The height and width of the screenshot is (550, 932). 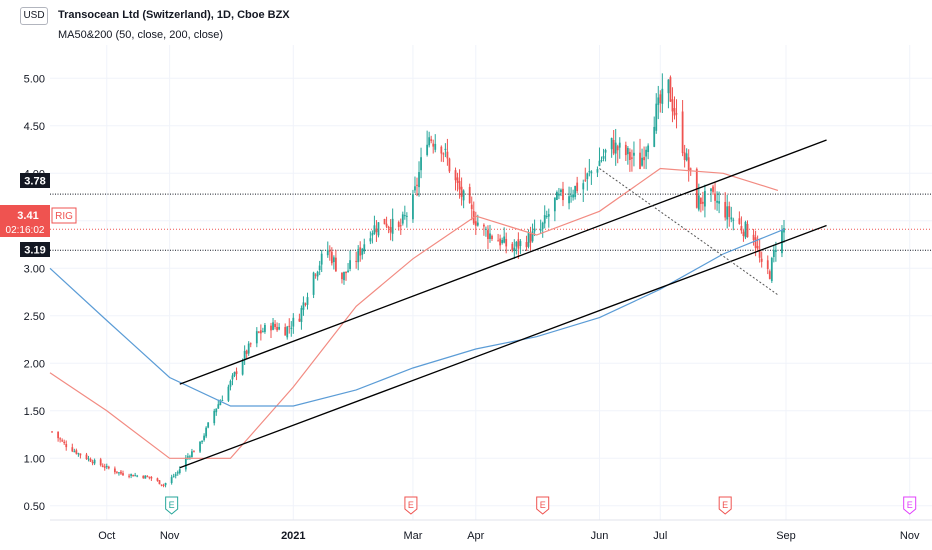 What do you see at coordinates (141, 35) in the screenshot?
I see `indicator-legend: MA50&200 (50, close, 200, close)` at bounding box center [141, 35].